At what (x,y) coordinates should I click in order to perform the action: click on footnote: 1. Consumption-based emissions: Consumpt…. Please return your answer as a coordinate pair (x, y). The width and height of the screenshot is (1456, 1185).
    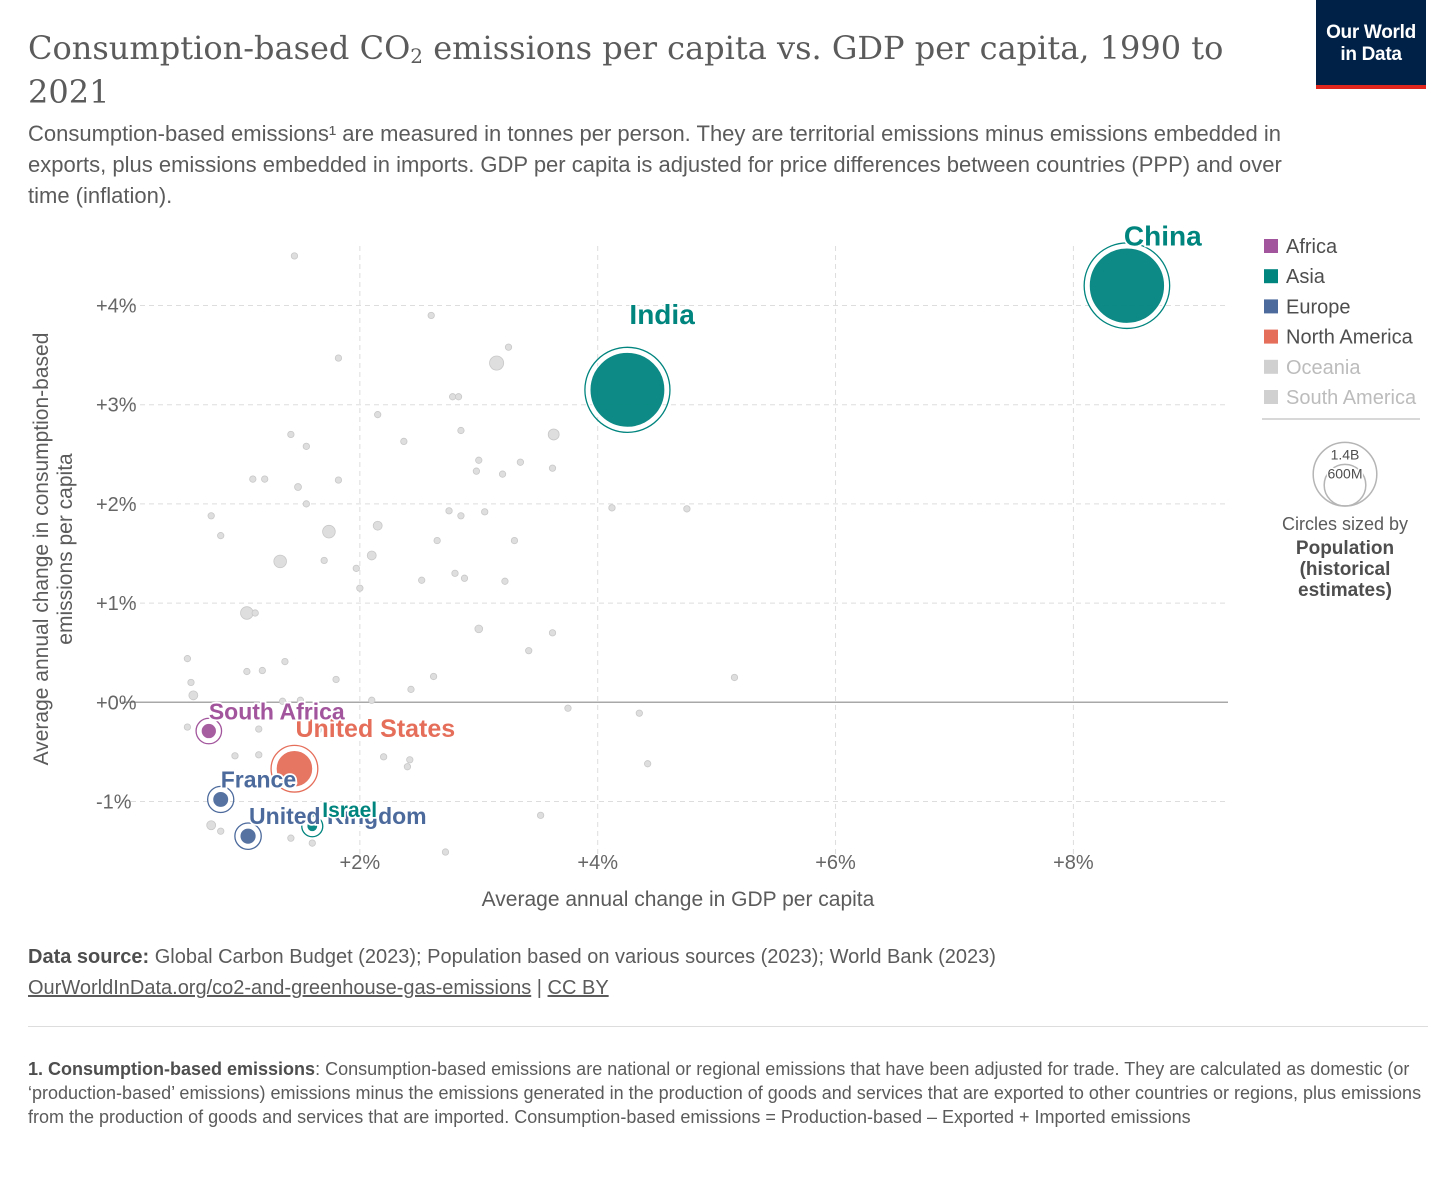
    Looking at the image, I should click on (728, 1093).